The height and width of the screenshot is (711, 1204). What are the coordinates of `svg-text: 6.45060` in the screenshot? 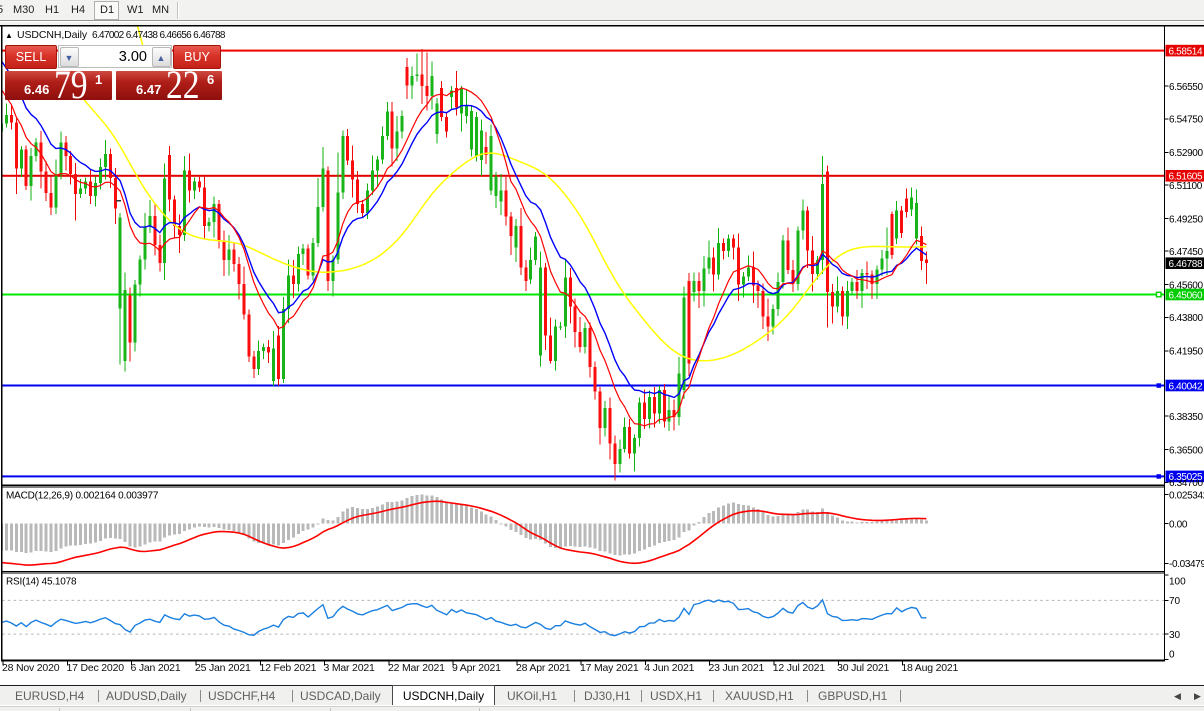 It's located at (1186, 295).